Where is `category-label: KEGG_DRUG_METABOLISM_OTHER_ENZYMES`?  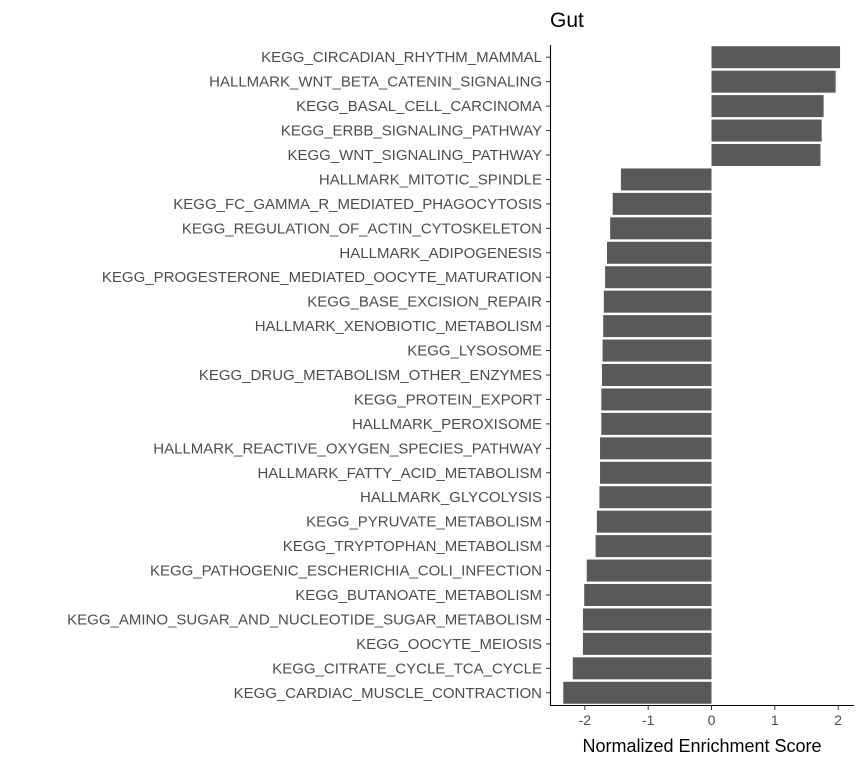 category-label: KEGG_DRUG_METABOLISM_OTHER_ENZYMES is located at coordinates (370, 375).